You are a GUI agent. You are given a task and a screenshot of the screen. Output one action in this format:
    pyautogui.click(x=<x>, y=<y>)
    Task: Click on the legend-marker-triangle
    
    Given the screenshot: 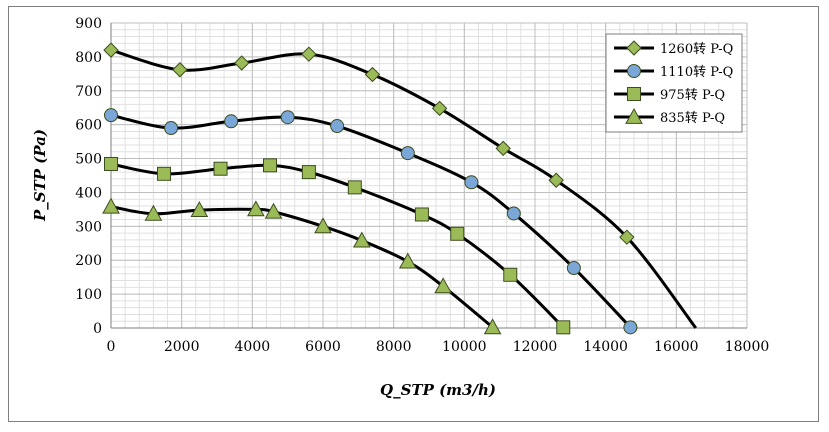 What is the action you would take?
    pyautogui.click(x=634, y=115)
    